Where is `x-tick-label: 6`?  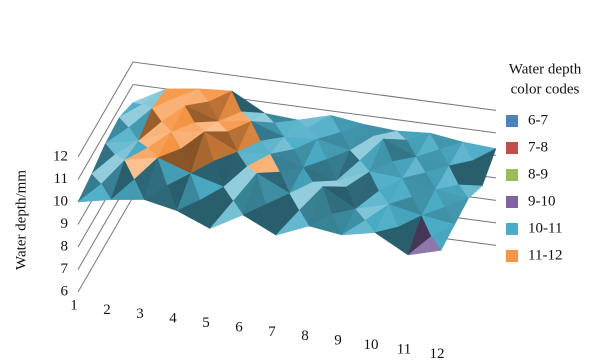
x-tick-label: 6 is located at coordinates (239, 327).